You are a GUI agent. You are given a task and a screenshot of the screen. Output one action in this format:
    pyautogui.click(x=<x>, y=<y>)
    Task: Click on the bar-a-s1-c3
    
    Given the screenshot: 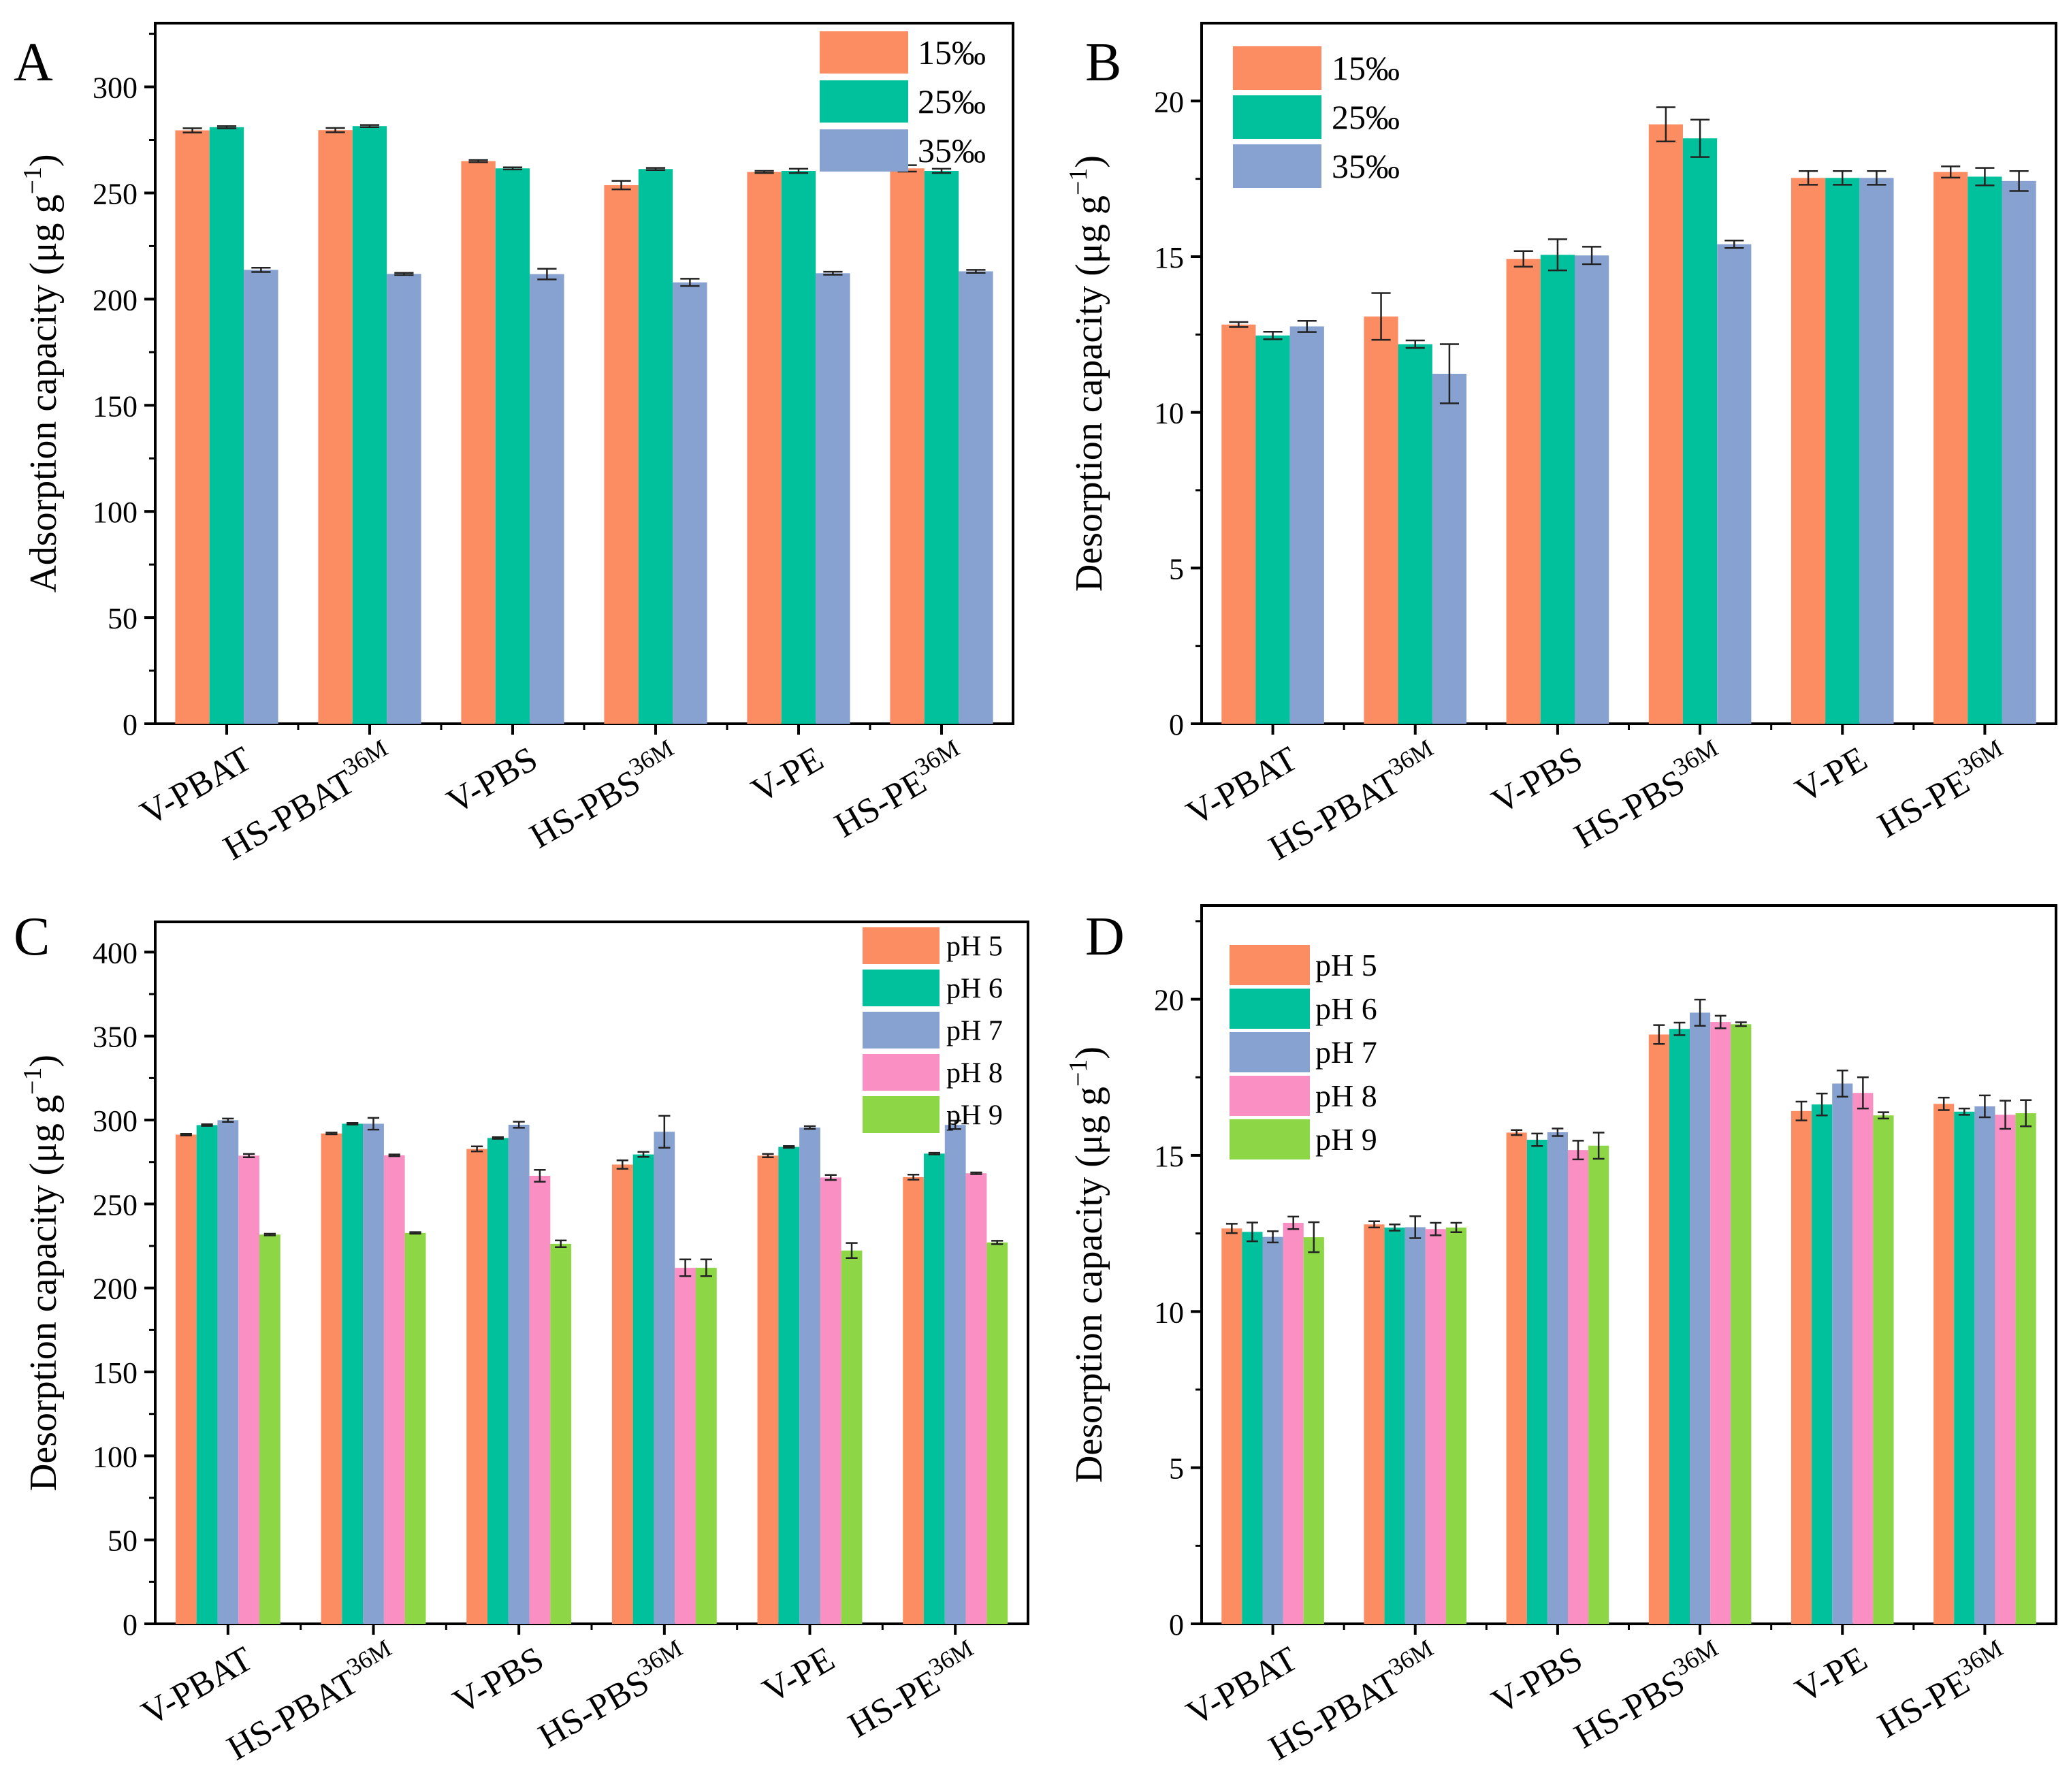 What is the action you would take?
    pyautogui.click(x=655, y=446)
    